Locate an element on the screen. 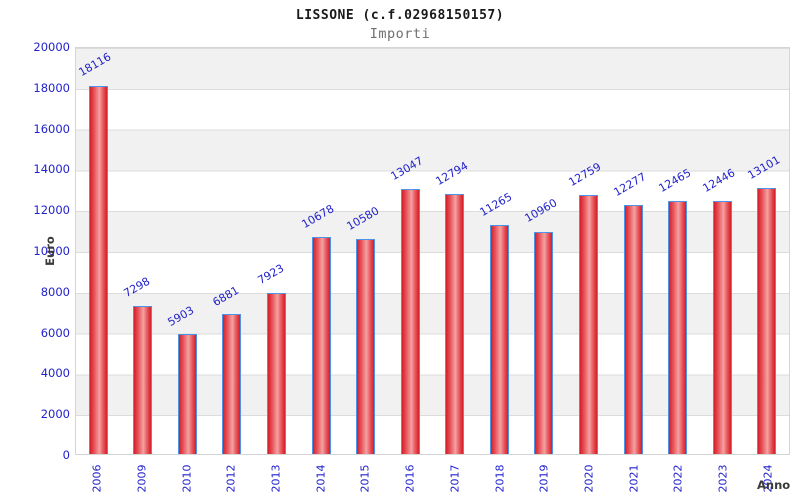  bar-value-label: 12277 is located at coordinates (630, 184).